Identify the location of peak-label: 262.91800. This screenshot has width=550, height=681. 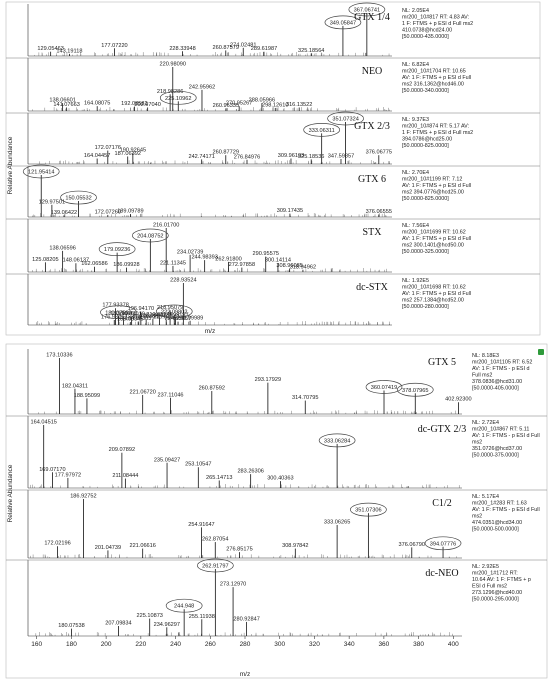
(228, 259).